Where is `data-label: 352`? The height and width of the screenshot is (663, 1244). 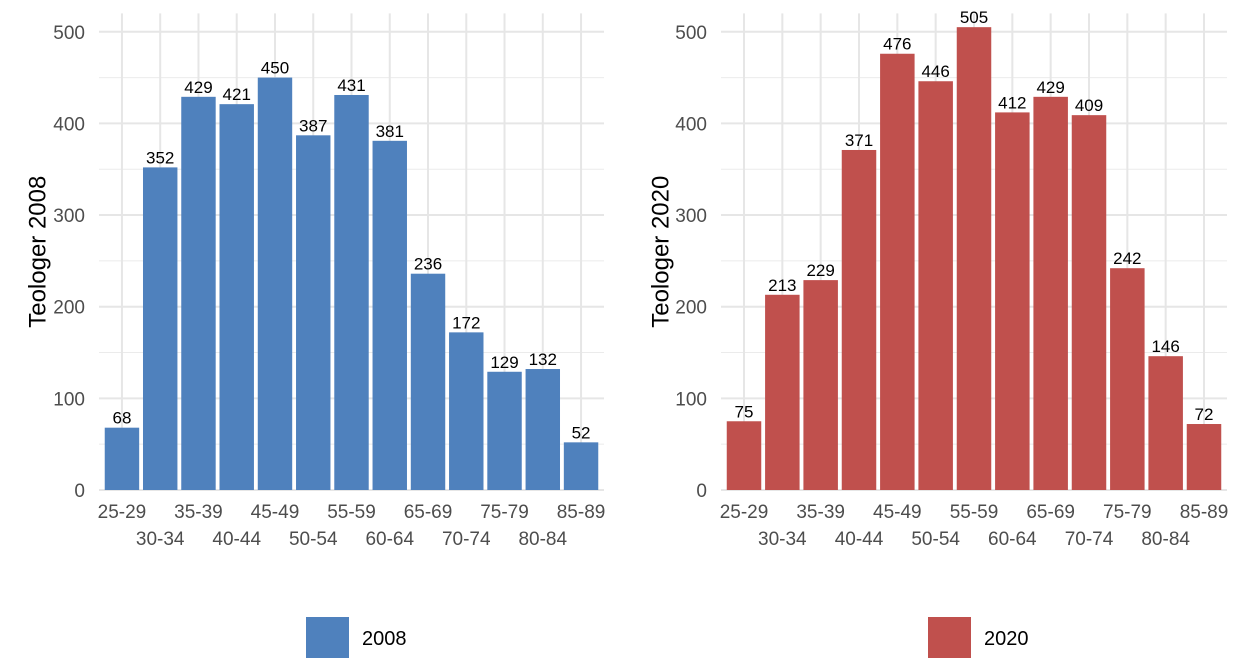 data-label: 352 is located at coordinates (160, 157).